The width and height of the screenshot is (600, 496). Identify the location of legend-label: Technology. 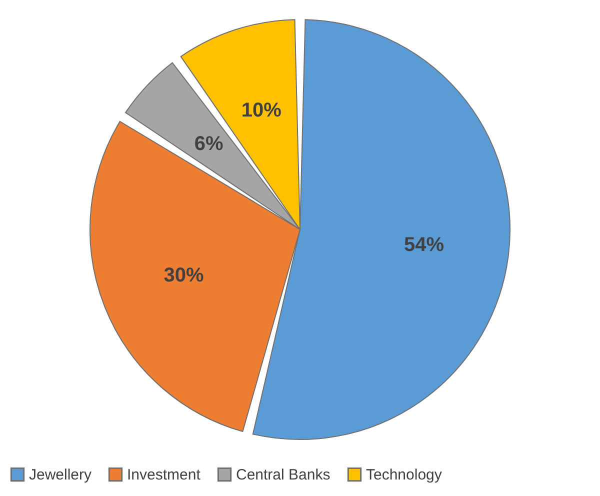
(404, 475).